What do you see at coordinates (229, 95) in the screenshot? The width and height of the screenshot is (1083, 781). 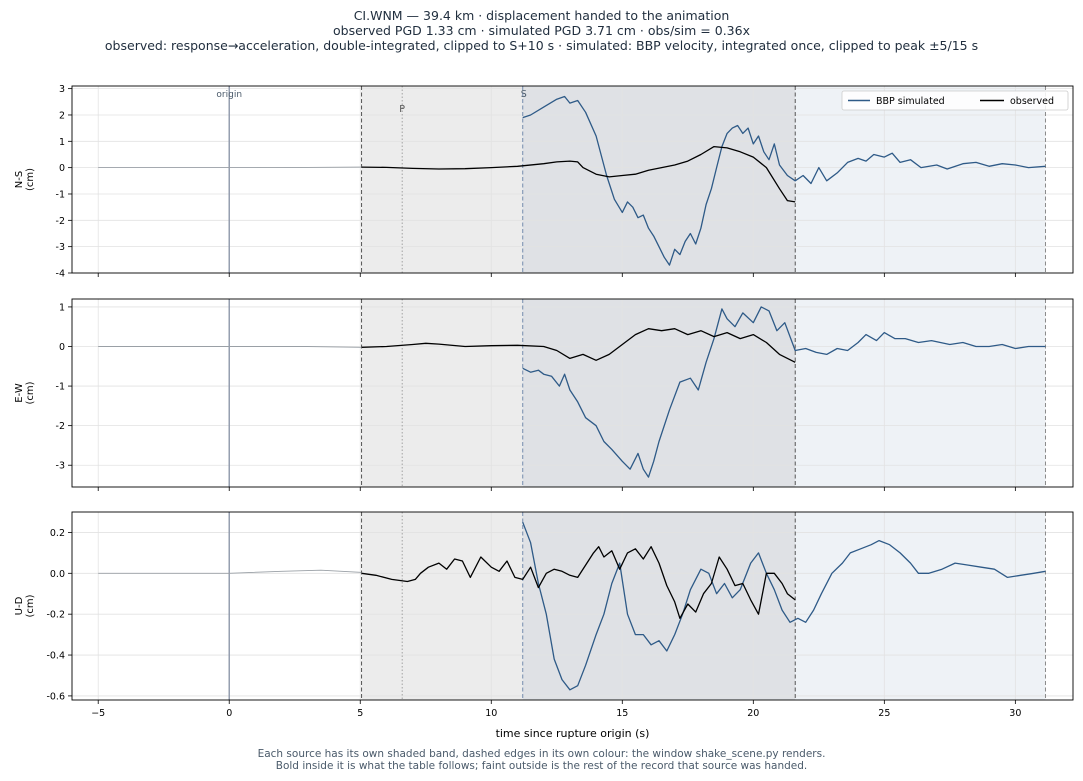 I see `origin-label: origin` at bounding box center [229, 95].